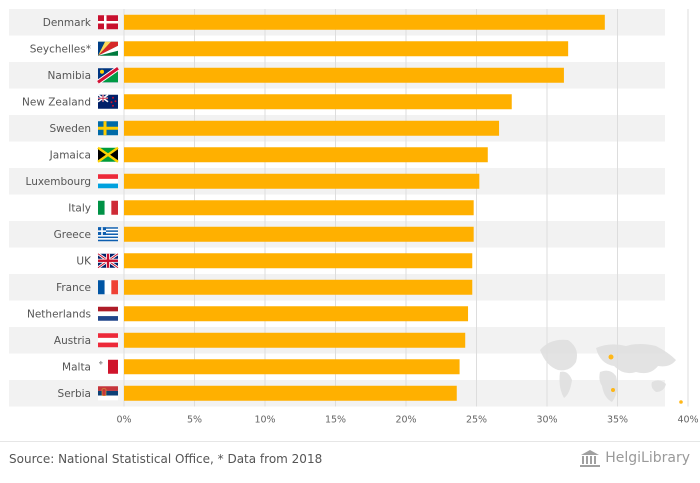 The height and width of the screenshot is (483, 700). What do you see at coordinates (108, 75) in the screenshot?
I see `namibia-flag-icon` at bounding box center [108, 75].